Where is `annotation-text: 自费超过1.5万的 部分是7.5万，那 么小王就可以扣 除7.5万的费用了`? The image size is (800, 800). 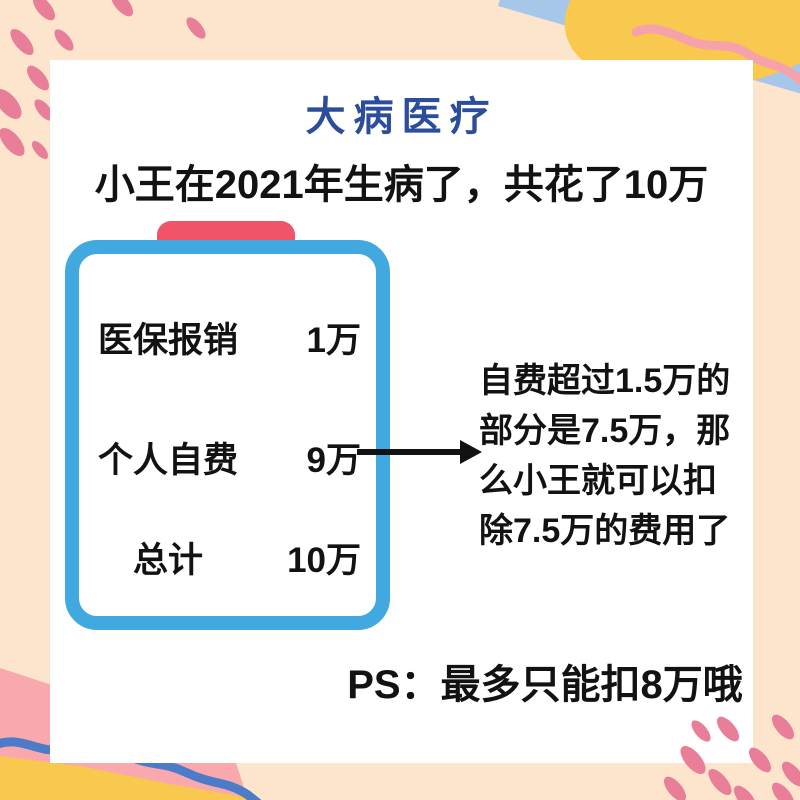
annotation-text: 自费超过1.5万的 部分是7.5万，那 么小王就可以扣 除7.5万的费用了 is located at coordinates (605, 456).